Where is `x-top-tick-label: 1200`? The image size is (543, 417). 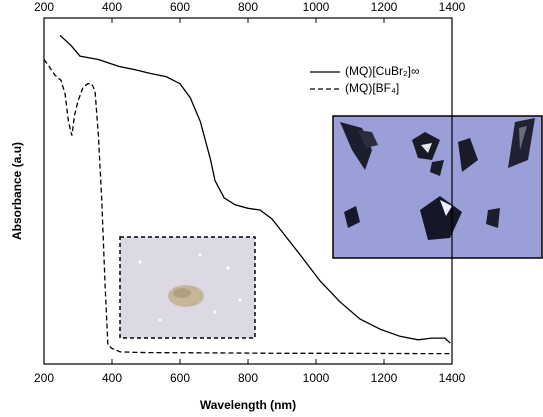
x-top-tick-label: 1200 is located at coordinates (384, 7).